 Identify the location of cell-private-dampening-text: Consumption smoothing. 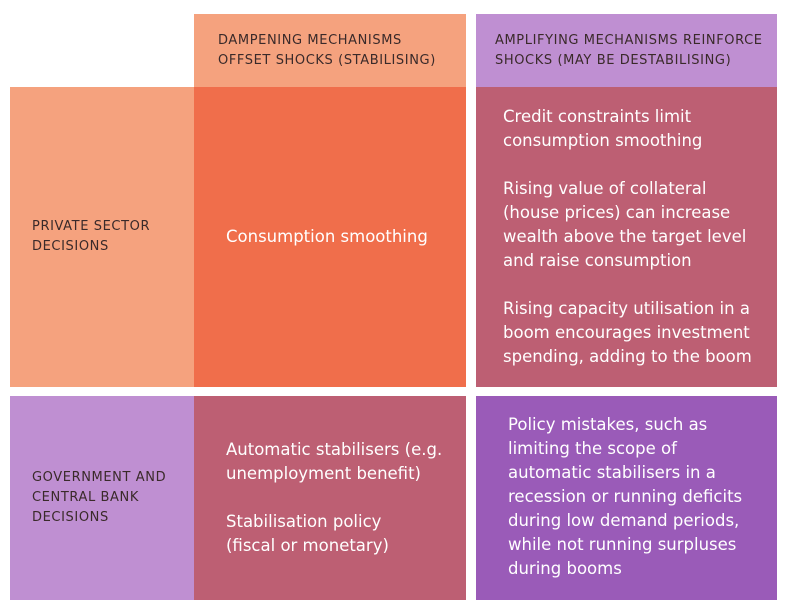
(327, 236).